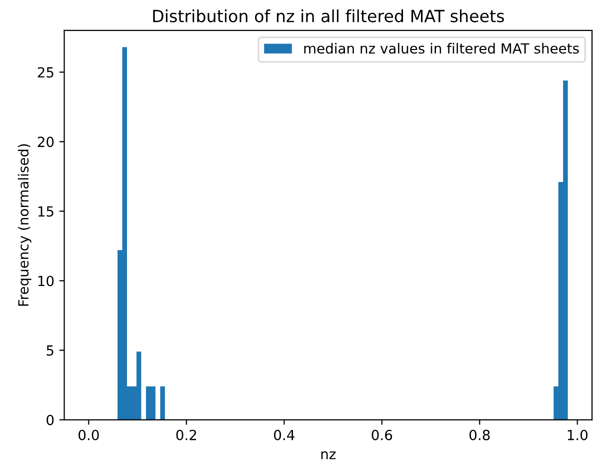  Describe the element at coordinates (46, 142) in the screenshot. I see `y-tick-label: 20` at that location.